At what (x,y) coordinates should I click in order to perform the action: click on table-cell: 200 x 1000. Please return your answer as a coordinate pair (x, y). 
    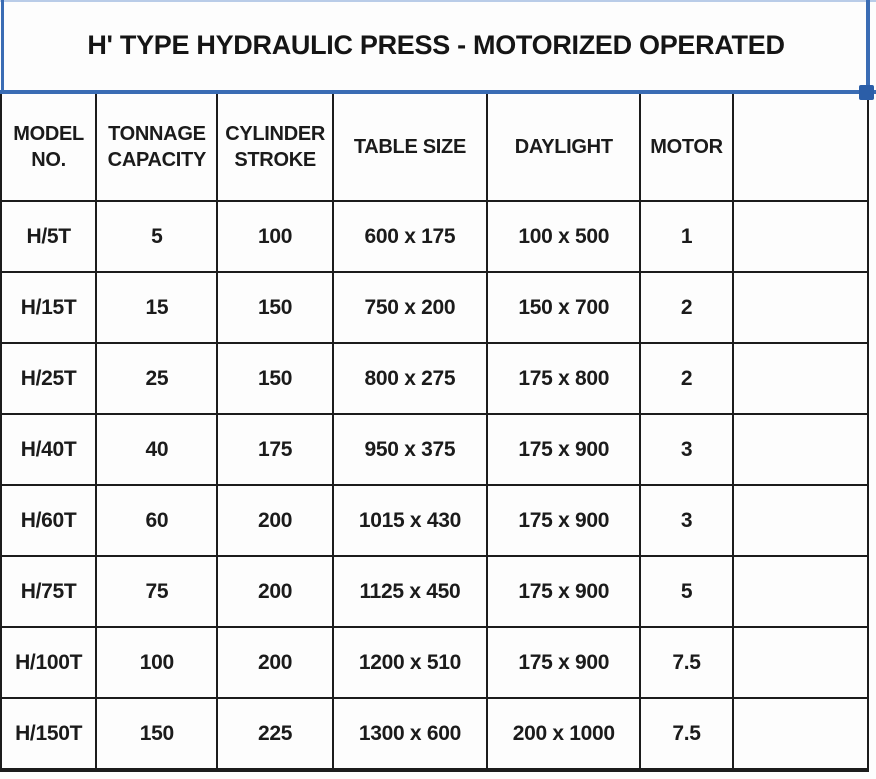
    Looking at the image, I should click on (564, 734).